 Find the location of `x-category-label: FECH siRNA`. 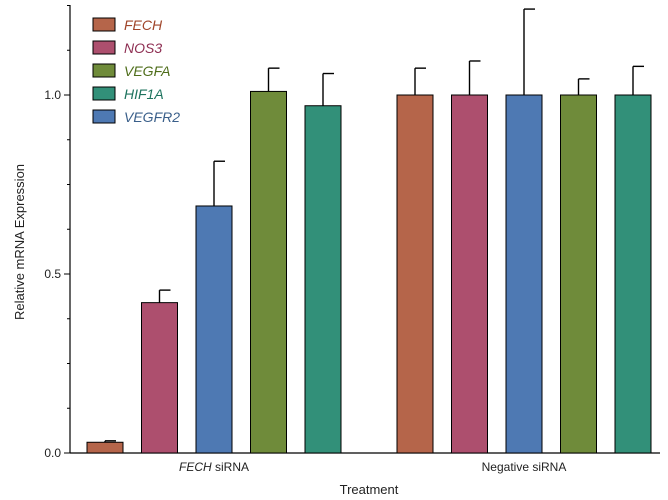

x-category-label: FECH siRNA is located at coordinates (214, 467).